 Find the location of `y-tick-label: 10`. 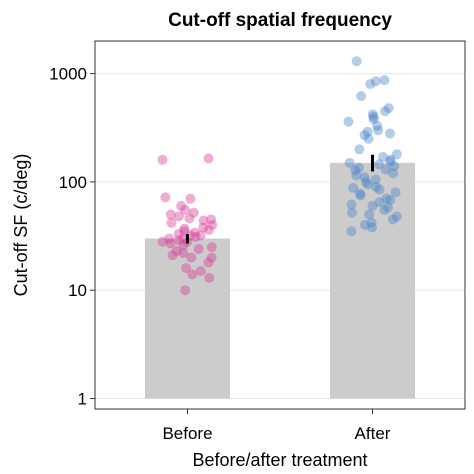

y-tick-label: 10 is located at coordinates (77, 290).